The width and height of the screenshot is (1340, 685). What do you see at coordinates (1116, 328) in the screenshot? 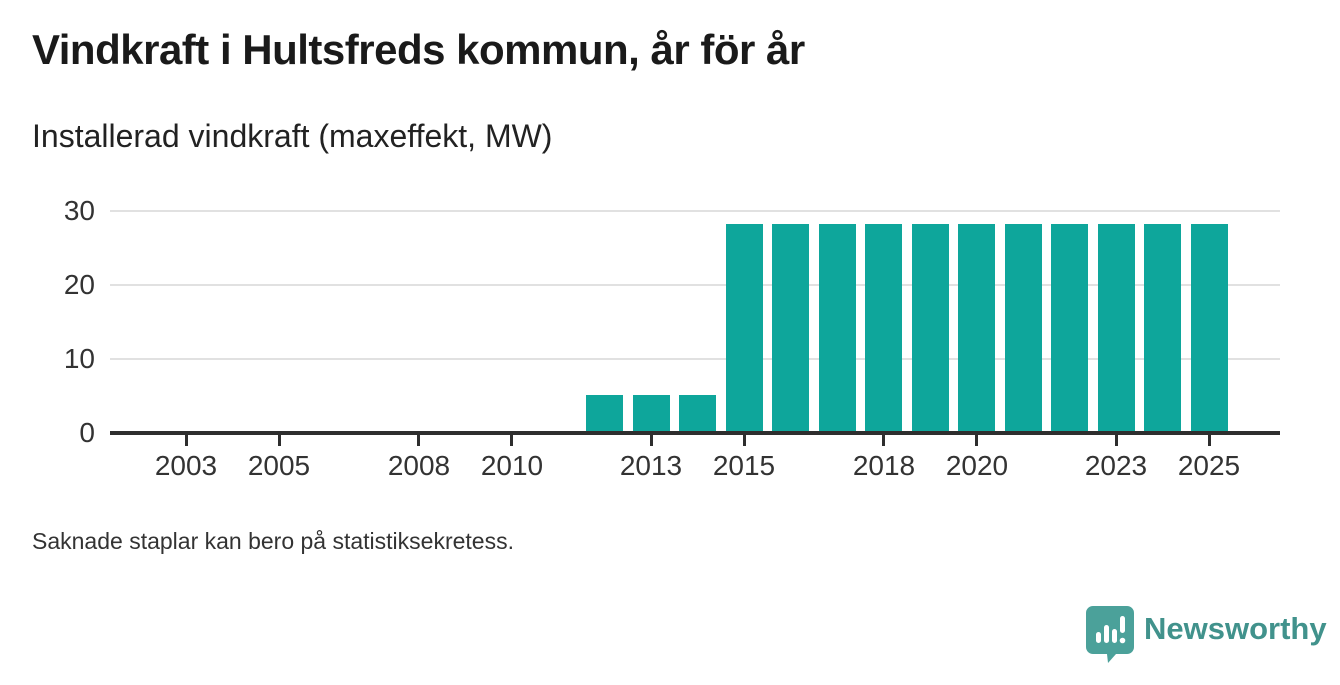
I see `bar-2023` at bounding box center [1116, 328].